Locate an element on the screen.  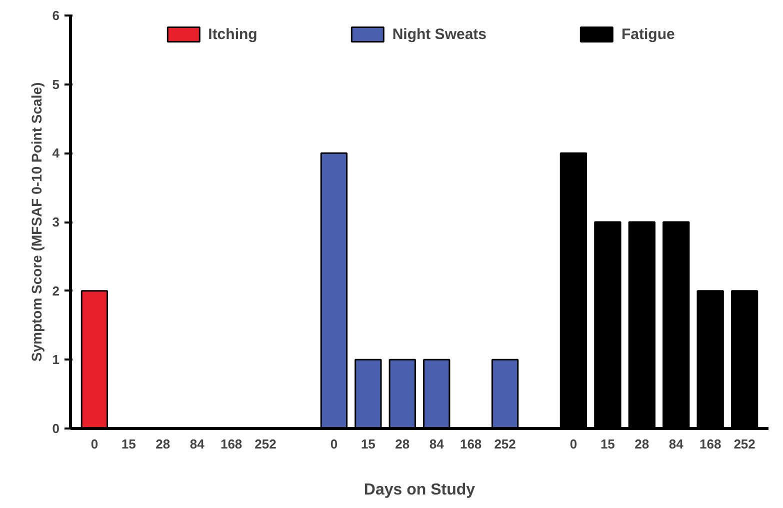
legend-label: Itching is located at coordinates (233, 34).